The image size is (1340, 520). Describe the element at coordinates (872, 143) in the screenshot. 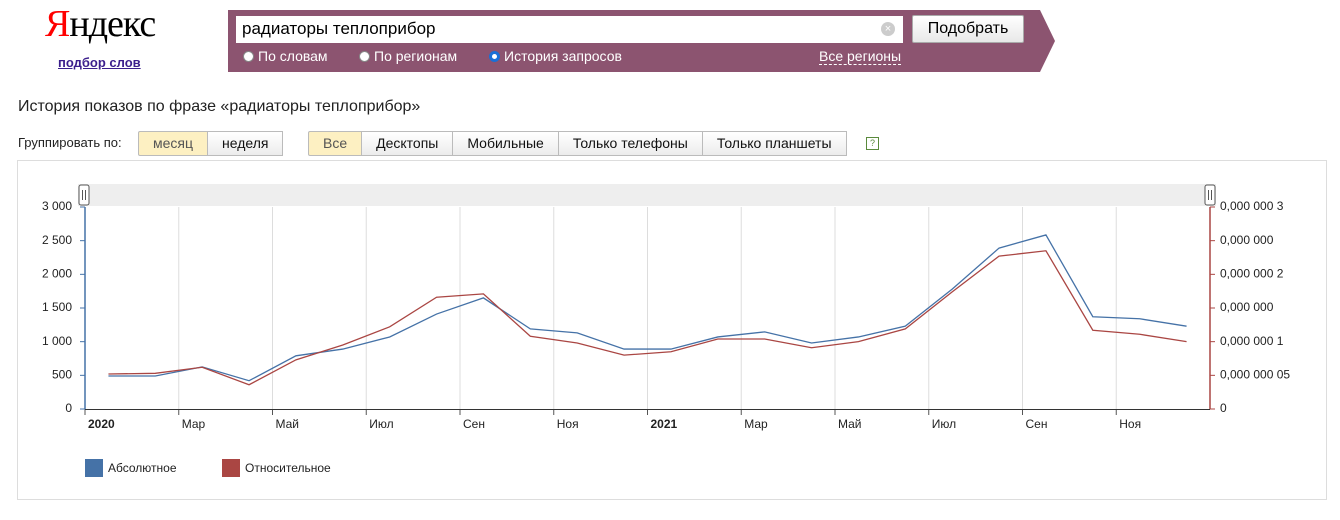

I see `help-icon: ?` at that location.